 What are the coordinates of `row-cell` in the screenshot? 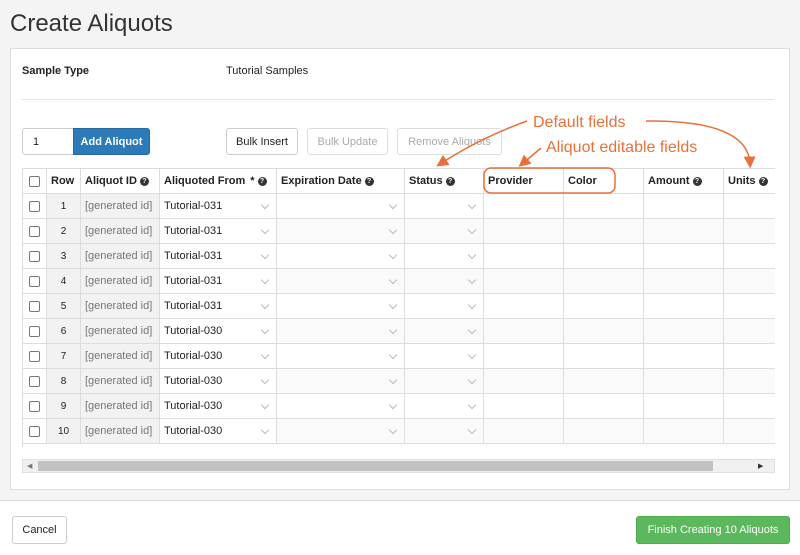 It's located at (35, 231).